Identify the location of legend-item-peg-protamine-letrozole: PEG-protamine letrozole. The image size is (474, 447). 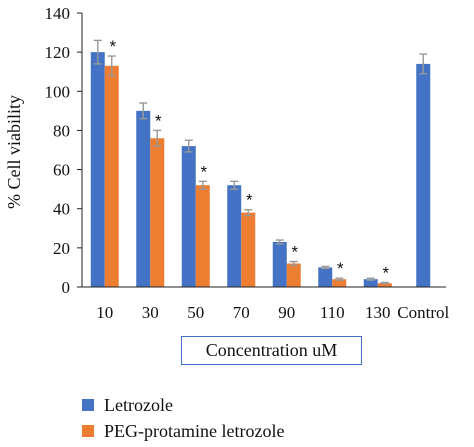
(183, 431).